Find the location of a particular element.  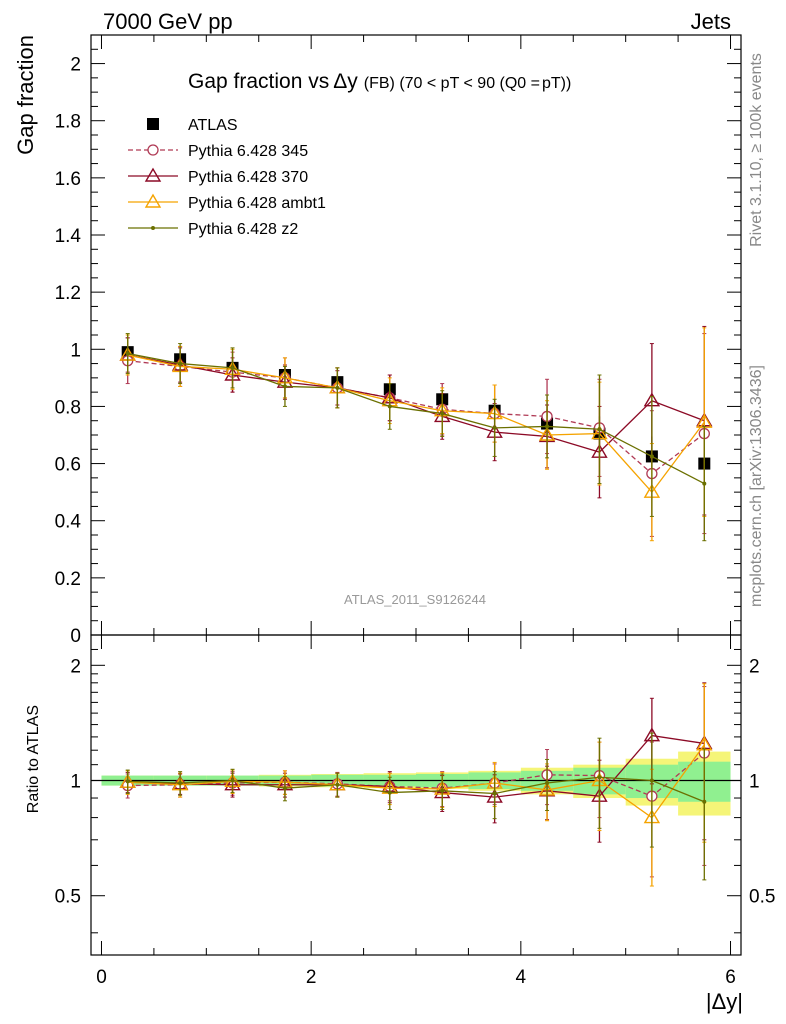

ratio-pythia-6-428-345-line is located at coordinates (416, 774).